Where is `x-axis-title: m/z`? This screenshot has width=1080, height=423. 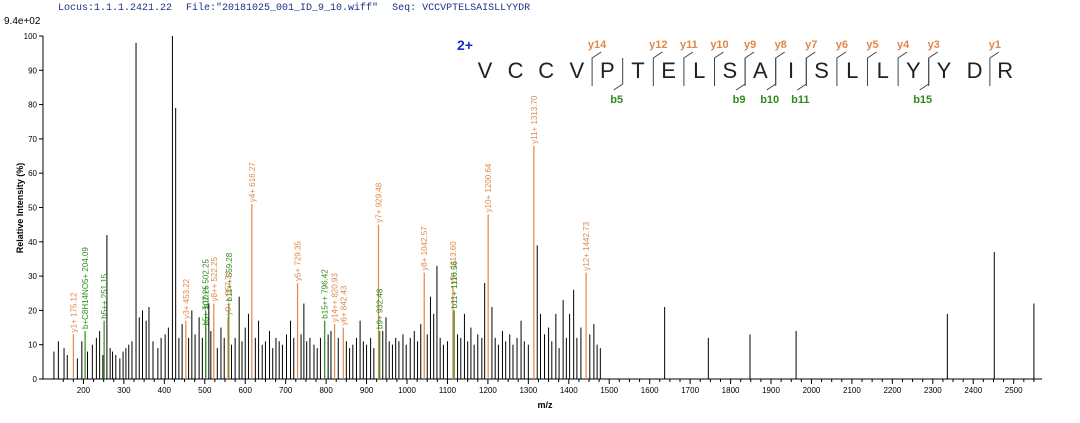 x-axis-title: m/z is located at coordinates (545, 405).